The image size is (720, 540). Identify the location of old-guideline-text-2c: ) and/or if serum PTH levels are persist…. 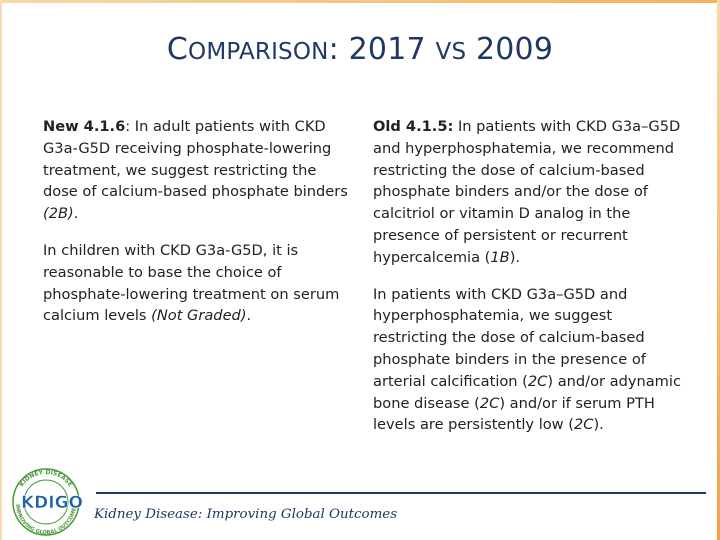
(514, 414).